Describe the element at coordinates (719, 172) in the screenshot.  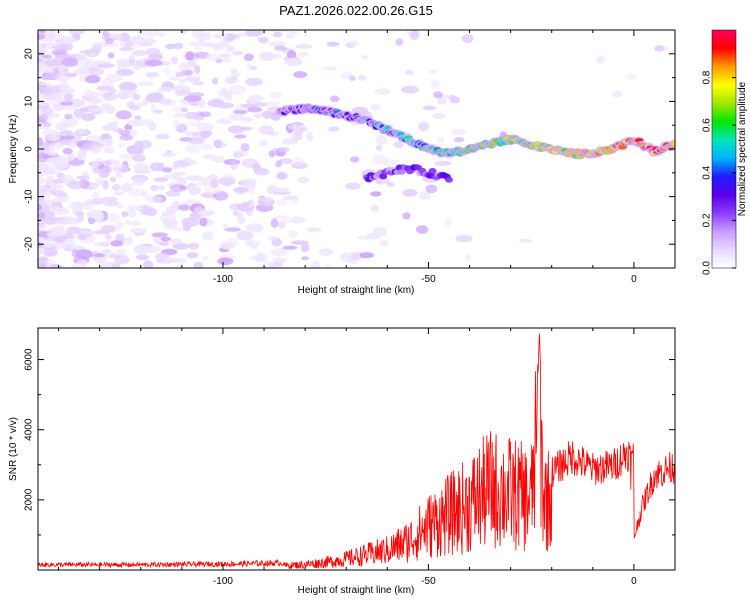
I see `colorbar-ticks: 0.0 0.2 0.4 0.6 0.8` at that location.